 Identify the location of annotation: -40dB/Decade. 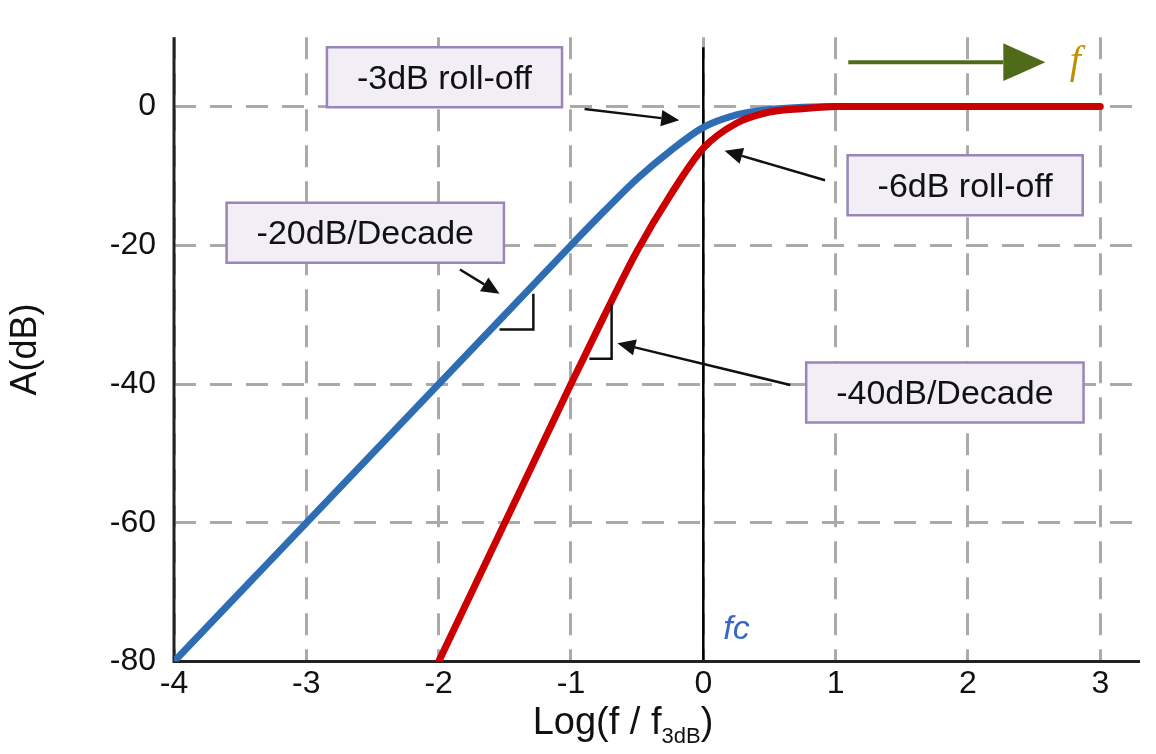
(945, 391).